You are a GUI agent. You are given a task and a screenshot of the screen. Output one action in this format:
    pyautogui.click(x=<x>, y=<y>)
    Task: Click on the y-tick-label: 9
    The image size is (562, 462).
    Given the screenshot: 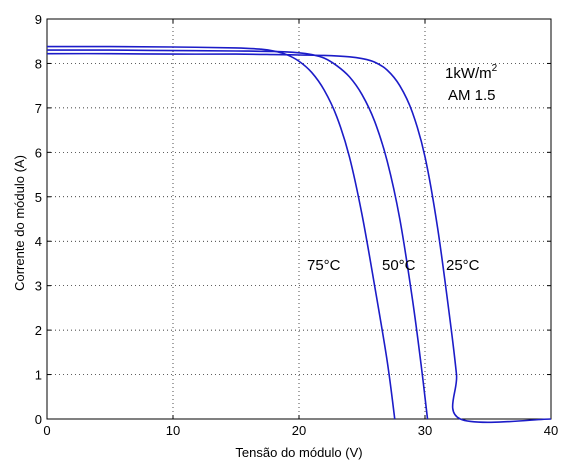 What is the action you would take?
    pyautogui.click(x=38, y=19)
    